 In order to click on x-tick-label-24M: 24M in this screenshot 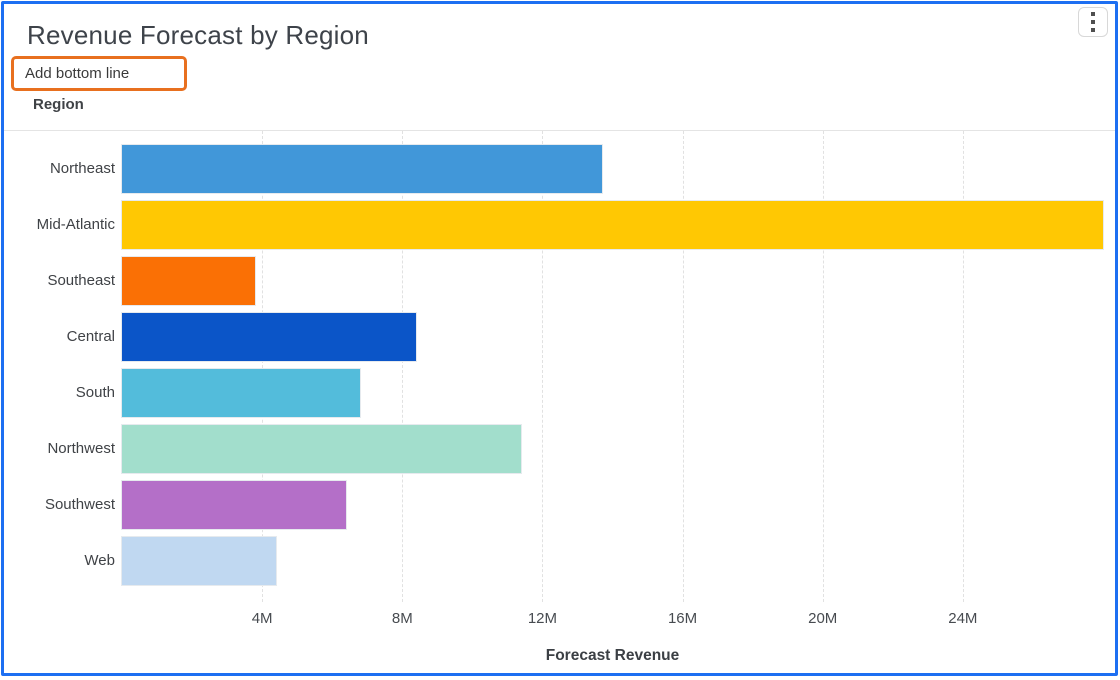, I will do `click(963, 618)`.